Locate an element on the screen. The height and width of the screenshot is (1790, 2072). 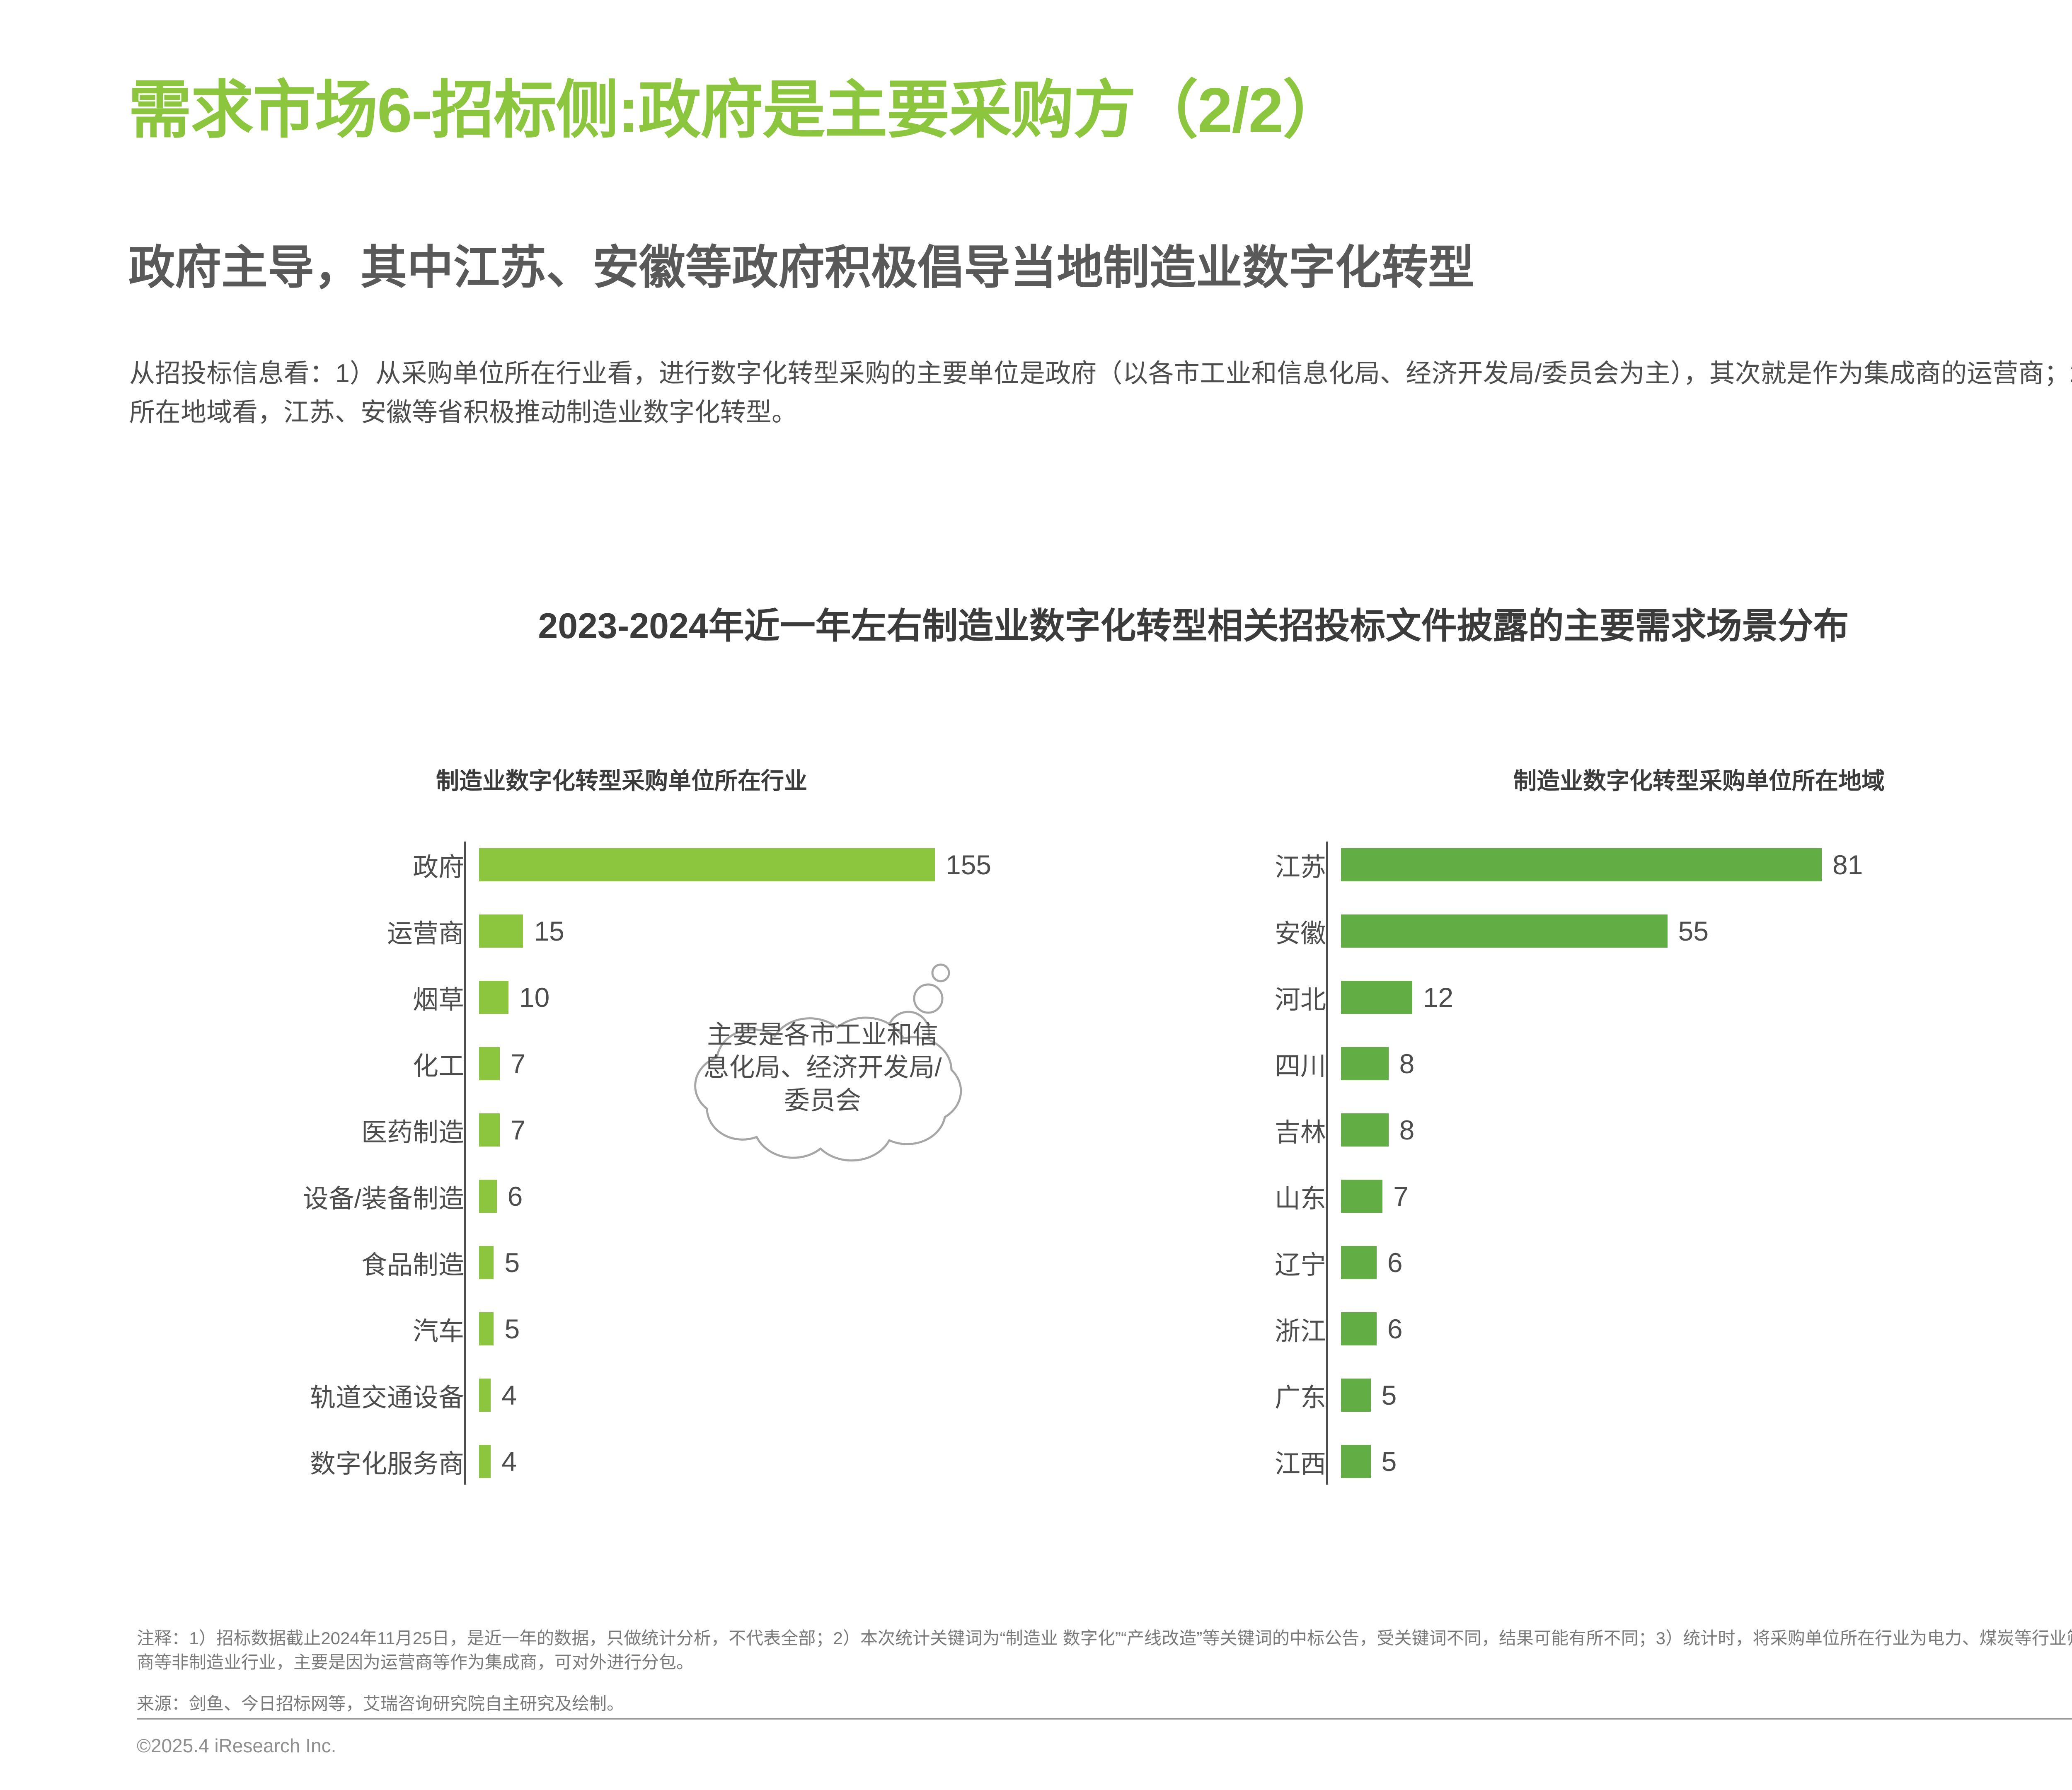
bar-track: 6 is located at coordinates (1706, 1329).